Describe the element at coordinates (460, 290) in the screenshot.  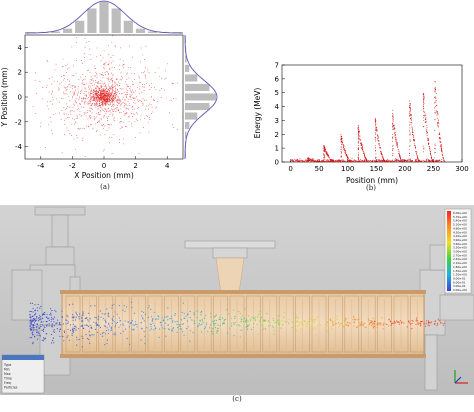
I see `legend-label: 0.00e+00` at that location.